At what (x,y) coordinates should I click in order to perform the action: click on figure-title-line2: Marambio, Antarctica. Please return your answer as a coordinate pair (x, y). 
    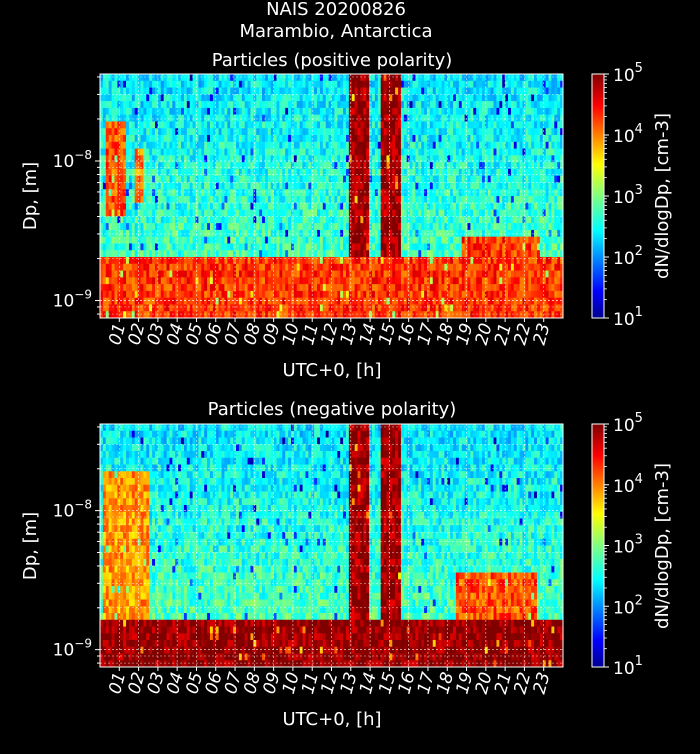
    Looking at the image, I should click on (335, 31).